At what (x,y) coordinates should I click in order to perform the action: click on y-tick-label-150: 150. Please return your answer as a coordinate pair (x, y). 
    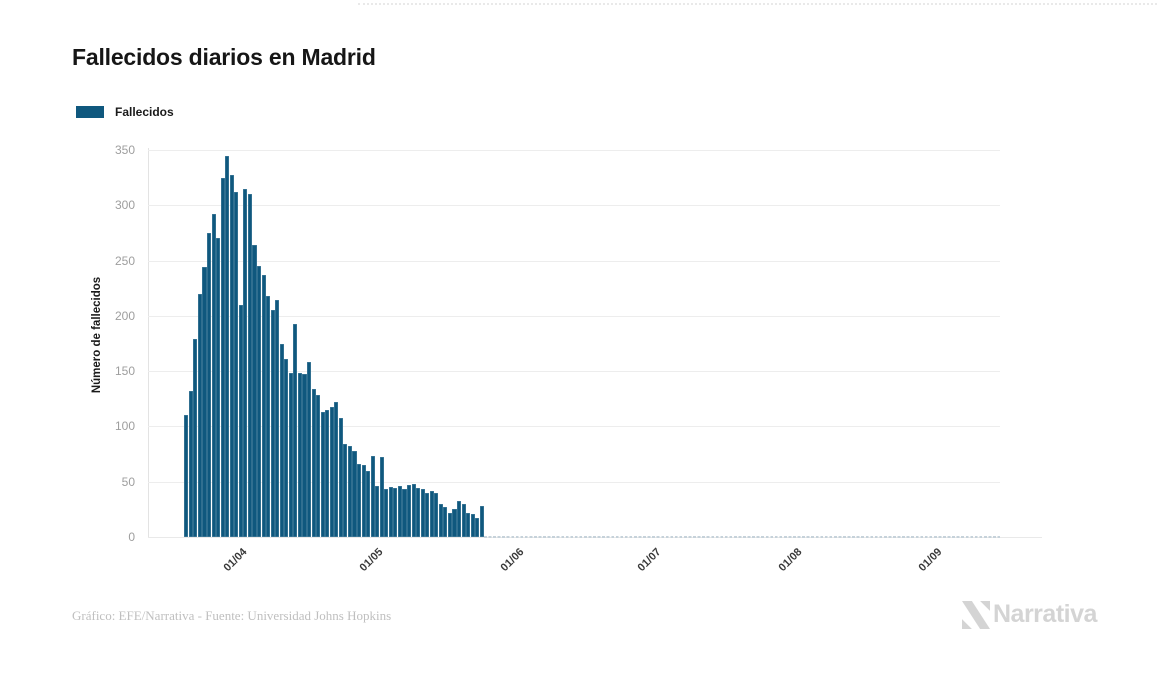
    Looking at the image, I should click on (124, 371).